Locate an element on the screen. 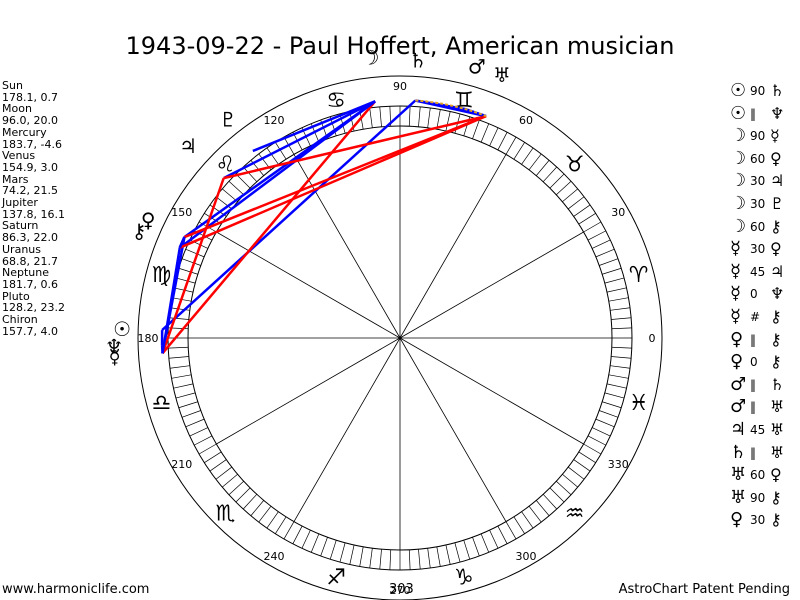 Image resolution: width=800 pixels, height=600 pixels. zodiac-leo-glyph: ♌ is located at coordinates (225, 164).